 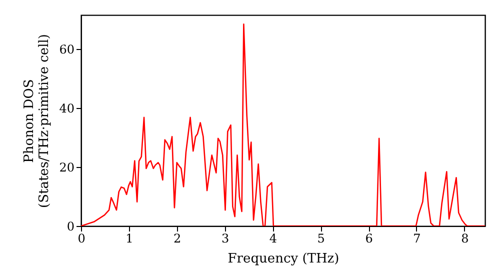 I want to click on x-axis-title: Frequency (THz), so click(x=284, y=259).